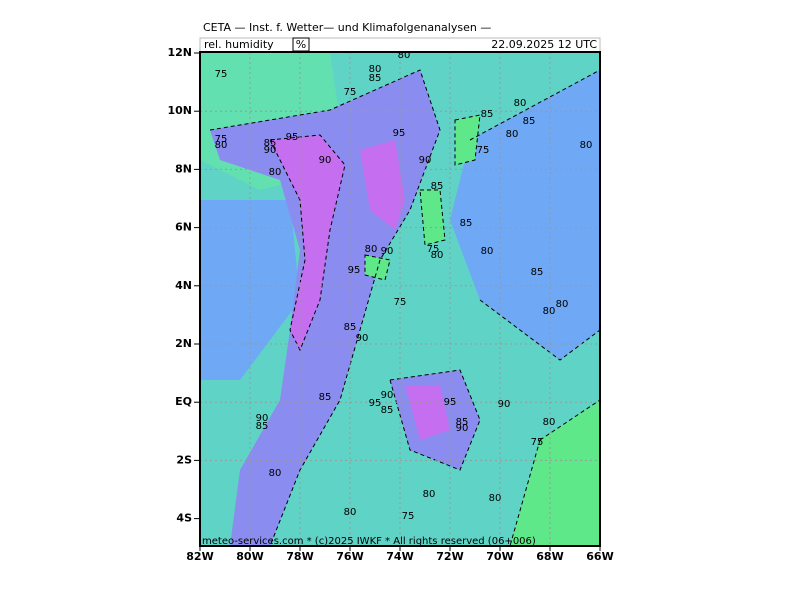  I want to click on lat-label: EQ, so click(183, 401).